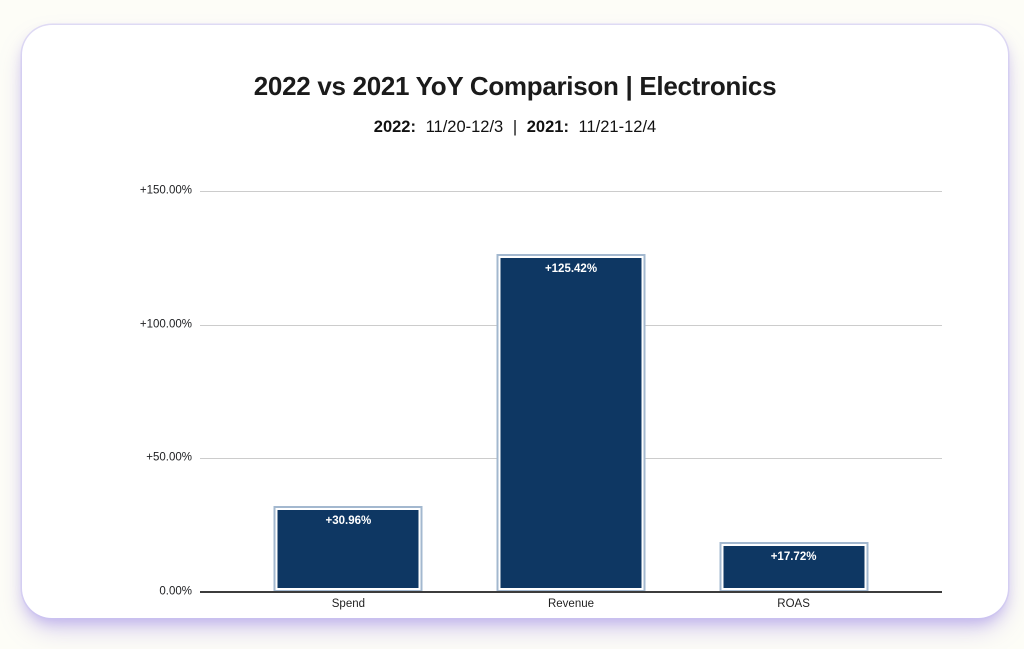 The width and height of the screenshot is (1024, 649). Describe the element at coordinates (571, 592) in the screenshot. I see `x-axis-line` at that location.